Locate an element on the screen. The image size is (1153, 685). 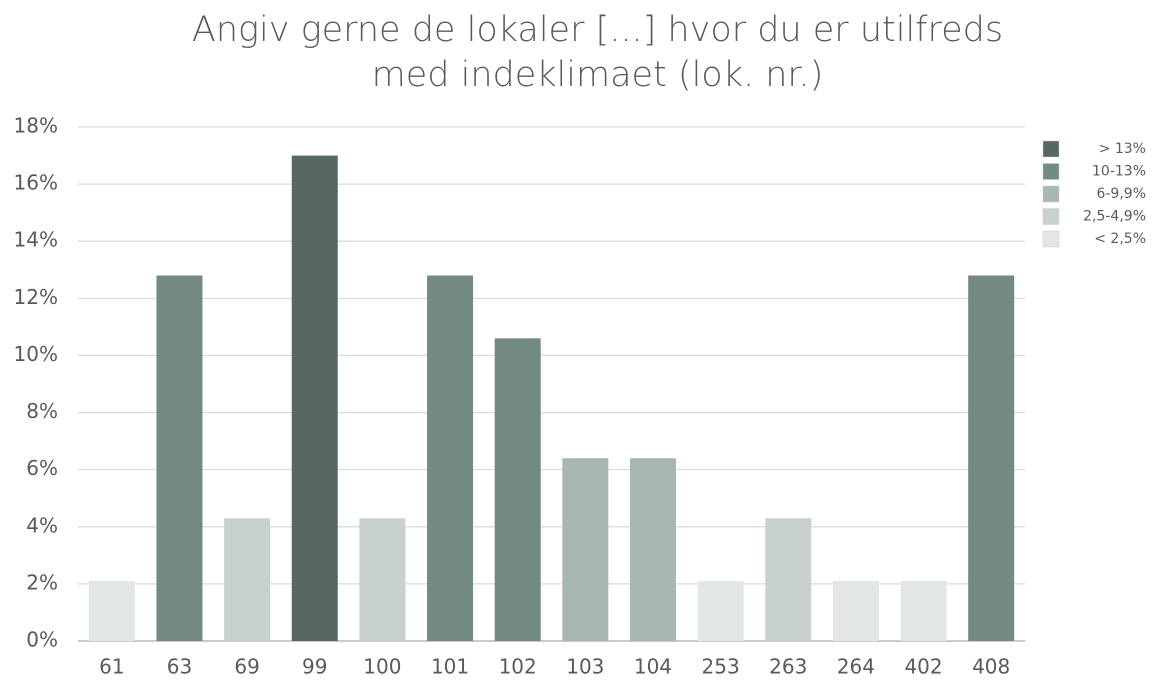
x-tick-label: 104 is located at coordinates (653, 667).